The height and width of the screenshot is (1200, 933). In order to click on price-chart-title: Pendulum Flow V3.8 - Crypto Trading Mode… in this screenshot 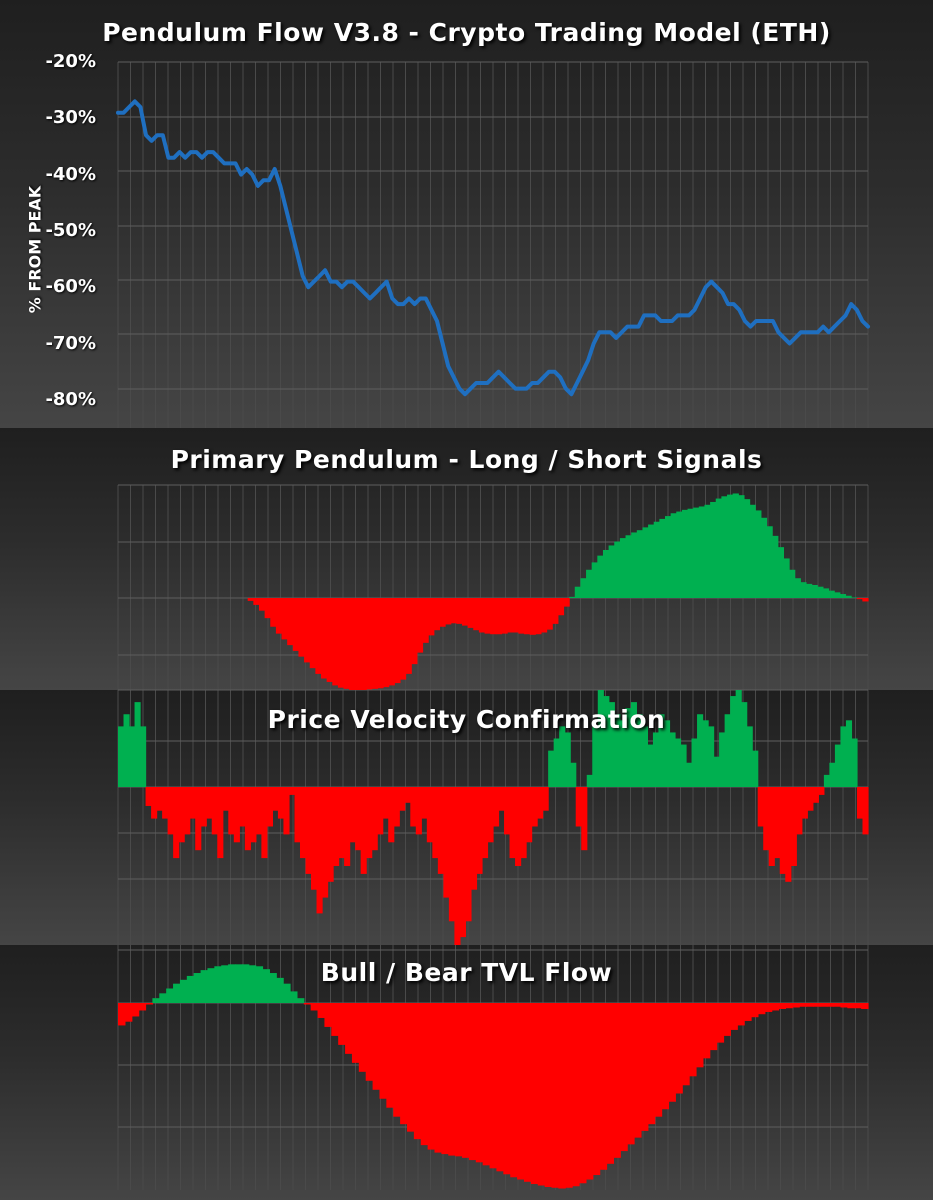, I will do `click(466, 32)`.